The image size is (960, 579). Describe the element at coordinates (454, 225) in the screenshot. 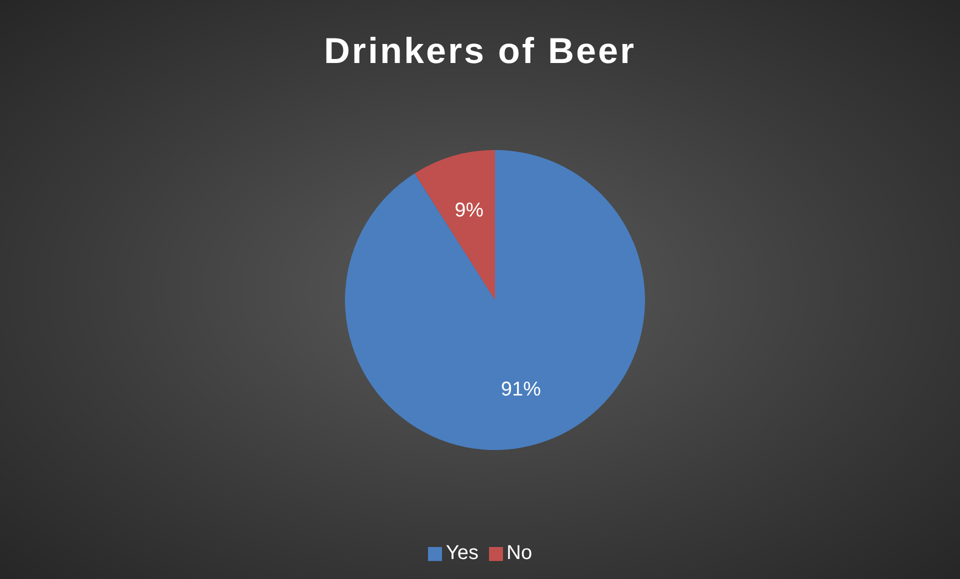

I see `pie-slice` at that location.